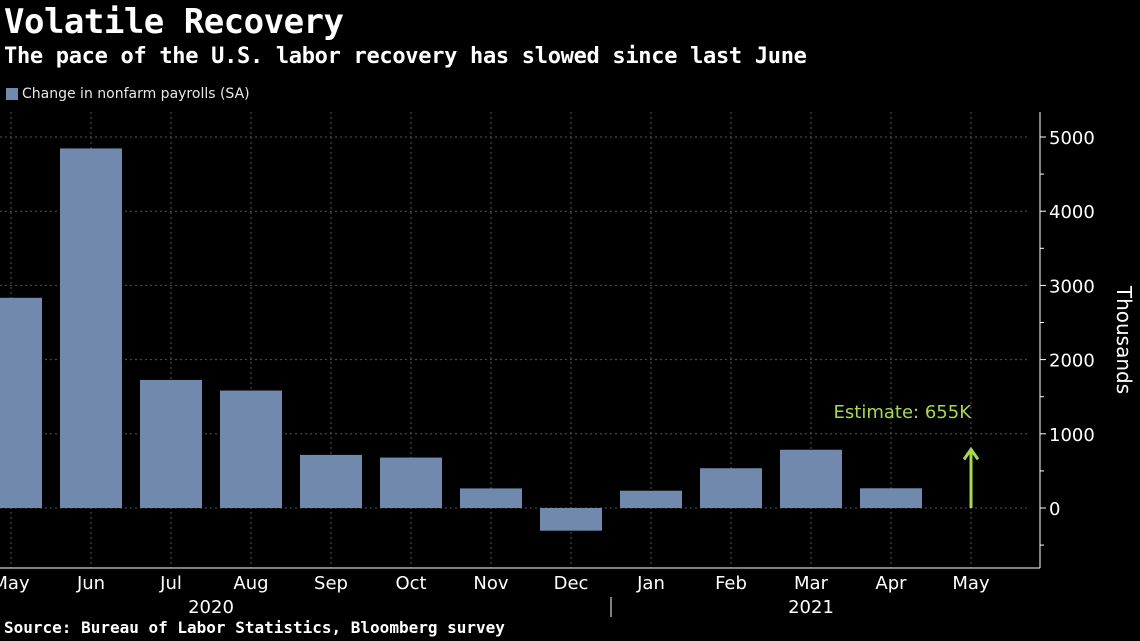 This screenshot has height=641, width=1140. Describe the element at coordinates (903, 412) in the screenshot. I see `estimate-annotation: Estimate: 655K` at that location.